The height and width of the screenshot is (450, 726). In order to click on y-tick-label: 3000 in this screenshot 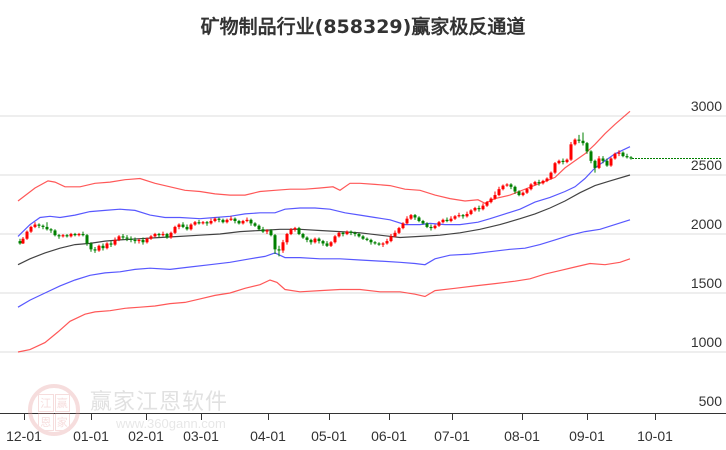, I will do `click(706, 106)`.